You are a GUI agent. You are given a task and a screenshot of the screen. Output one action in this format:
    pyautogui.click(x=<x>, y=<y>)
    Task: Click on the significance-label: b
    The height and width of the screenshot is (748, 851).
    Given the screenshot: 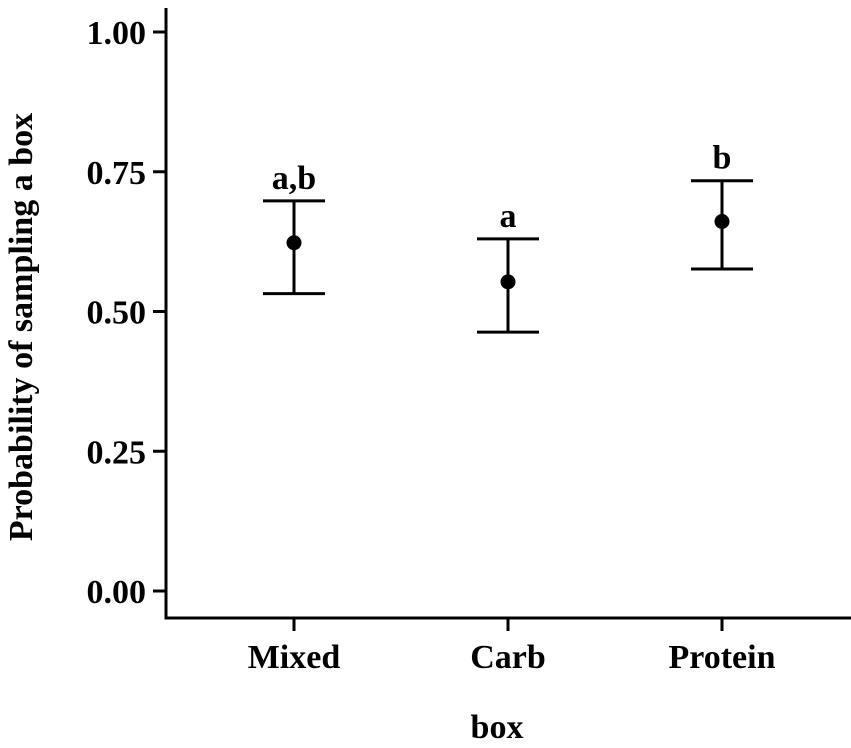 What is the action you would take?
    pyautogui.click(x=722, y=158)
    